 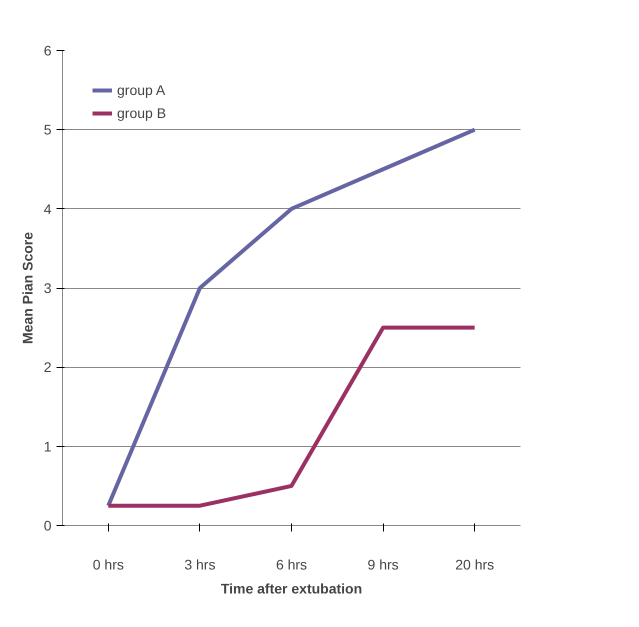 What do you see at coordinates (48, 288) in the screenshot?
I see `y-tick-label: 3` at bounding box center [48, 288].